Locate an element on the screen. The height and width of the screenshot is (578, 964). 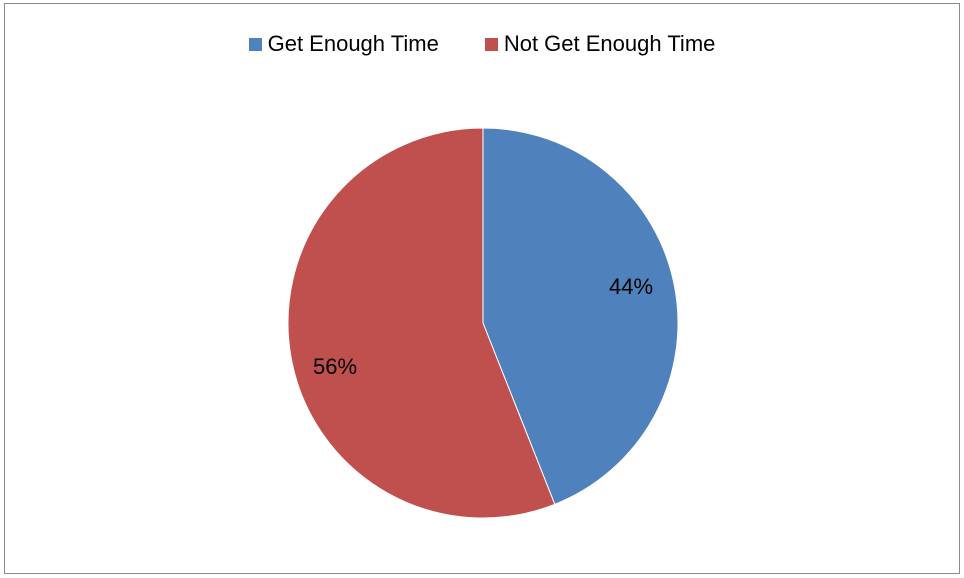
legend-item-get-enough-time: Get Enough Time is located at coordinates (343, 44).